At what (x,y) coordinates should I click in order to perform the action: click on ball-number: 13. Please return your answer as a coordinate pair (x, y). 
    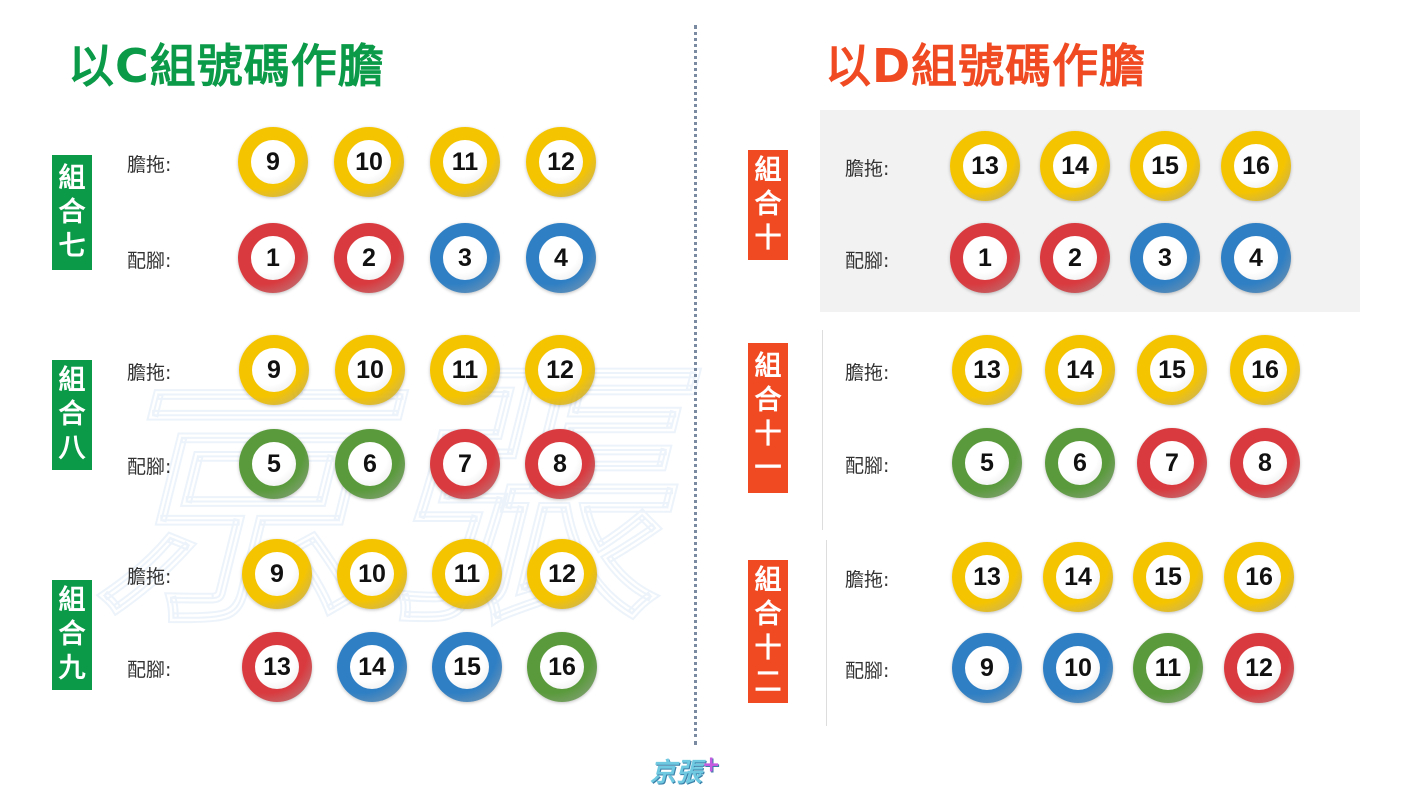
    Looking at the image, I should click on (987, 577).